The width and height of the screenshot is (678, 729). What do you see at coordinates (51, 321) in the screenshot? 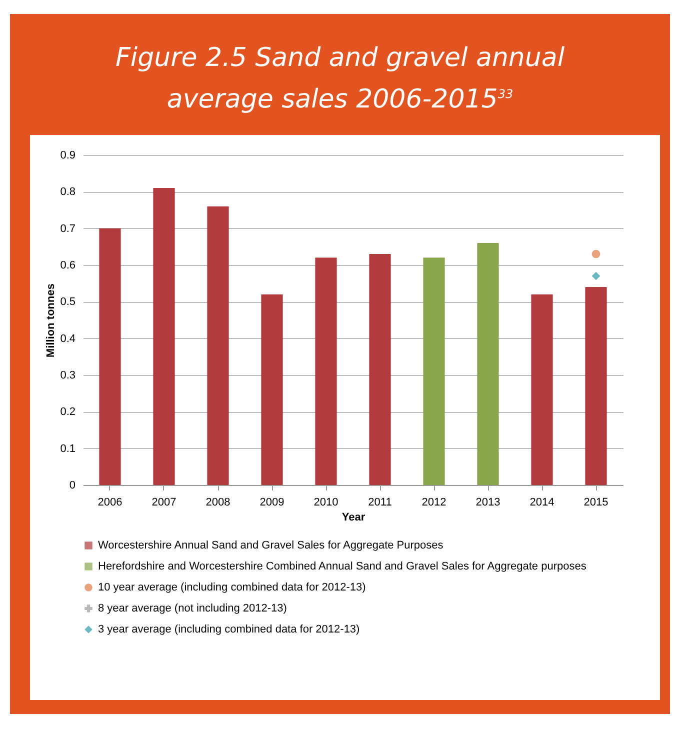
I see `y-axis-title: Million tonnes` at bounding box center [51, 321].